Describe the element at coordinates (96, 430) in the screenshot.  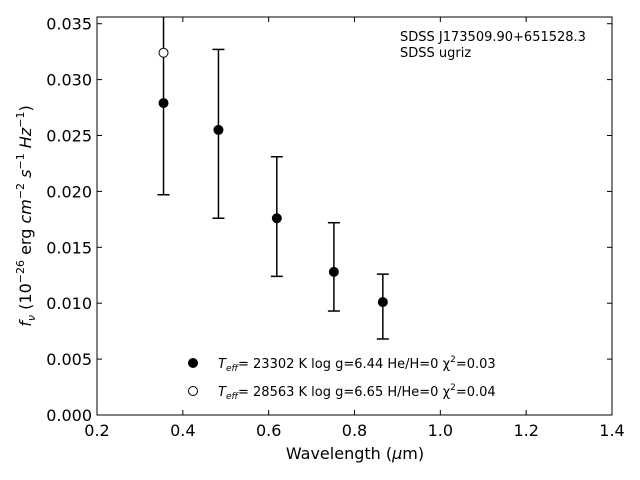
I see `x-tick-label: 0.2` at that location.